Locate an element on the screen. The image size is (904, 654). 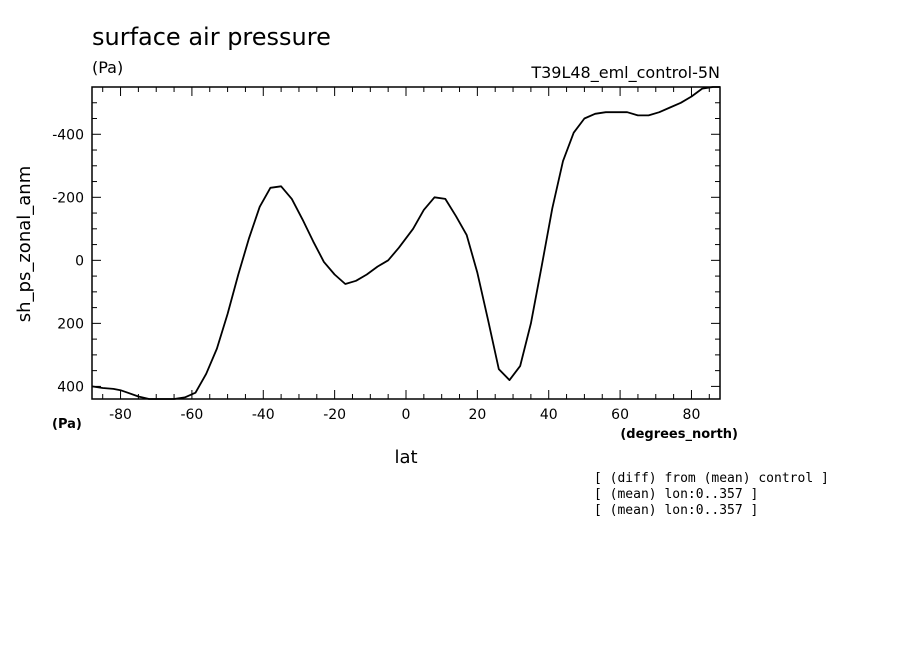
x-tick-label: -40 is located at coordinates (263, 415).